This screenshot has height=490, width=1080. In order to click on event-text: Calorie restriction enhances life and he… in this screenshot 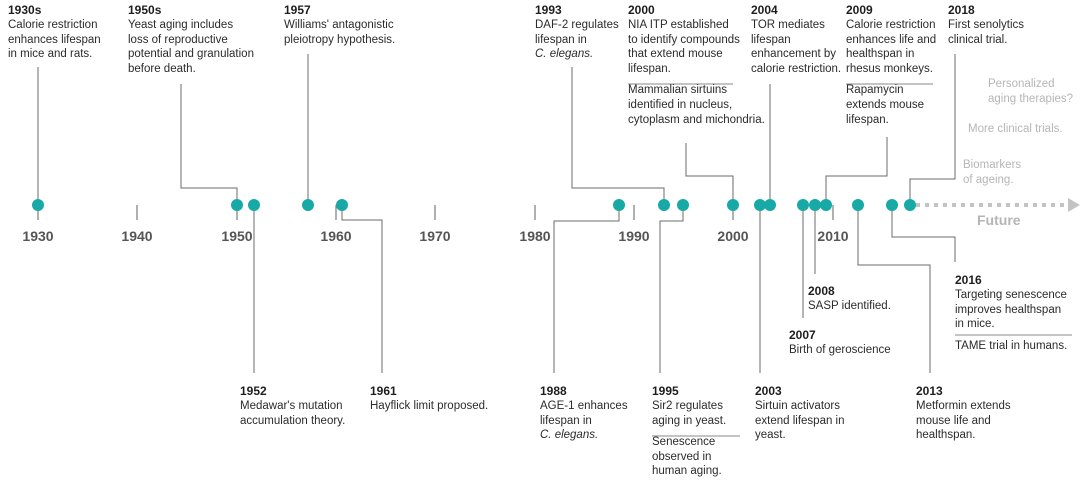, I will do `click(891, 47)`.